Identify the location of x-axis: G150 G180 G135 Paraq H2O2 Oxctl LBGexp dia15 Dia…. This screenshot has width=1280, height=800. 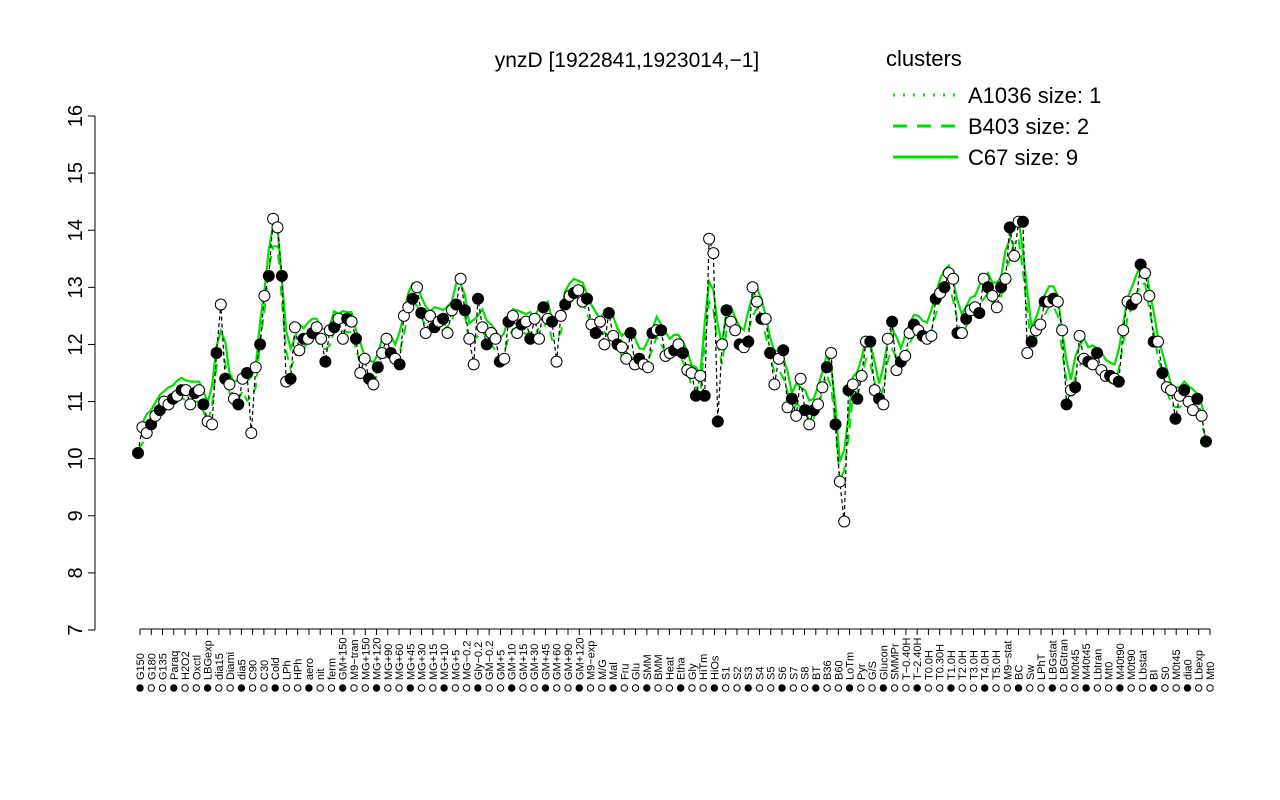
(676, 660).